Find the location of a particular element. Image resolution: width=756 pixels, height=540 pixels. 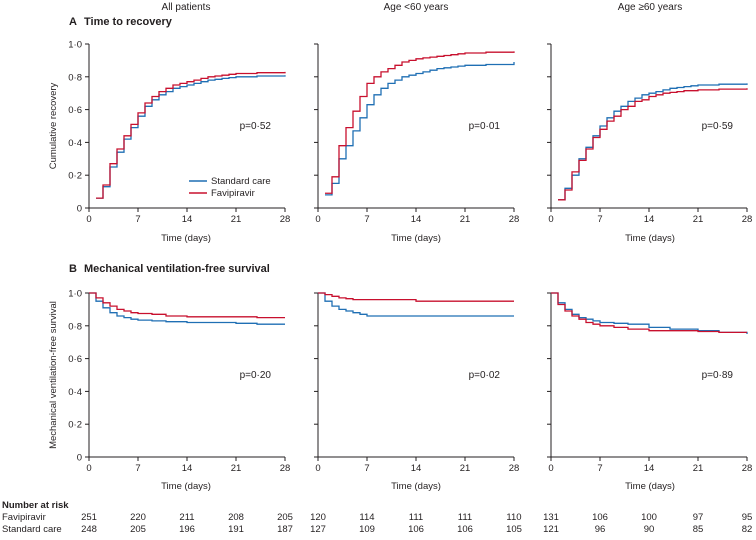

risk-value-favipiravir: 220 is located at coordinates (138, 517).